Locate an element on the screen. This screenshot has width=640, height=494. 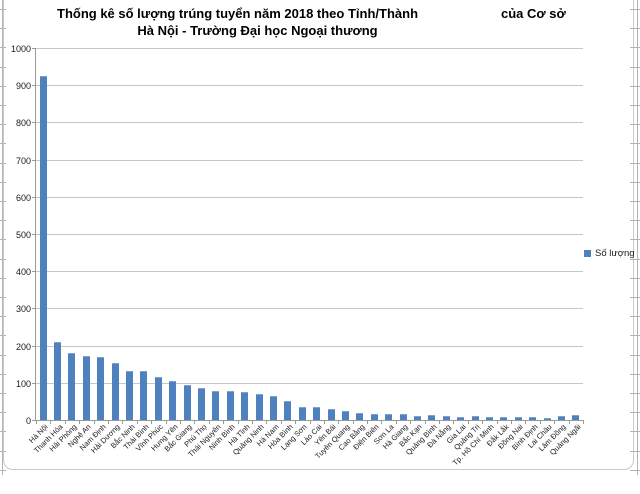
legend: Số lượng is located at coordinates (609, 253).